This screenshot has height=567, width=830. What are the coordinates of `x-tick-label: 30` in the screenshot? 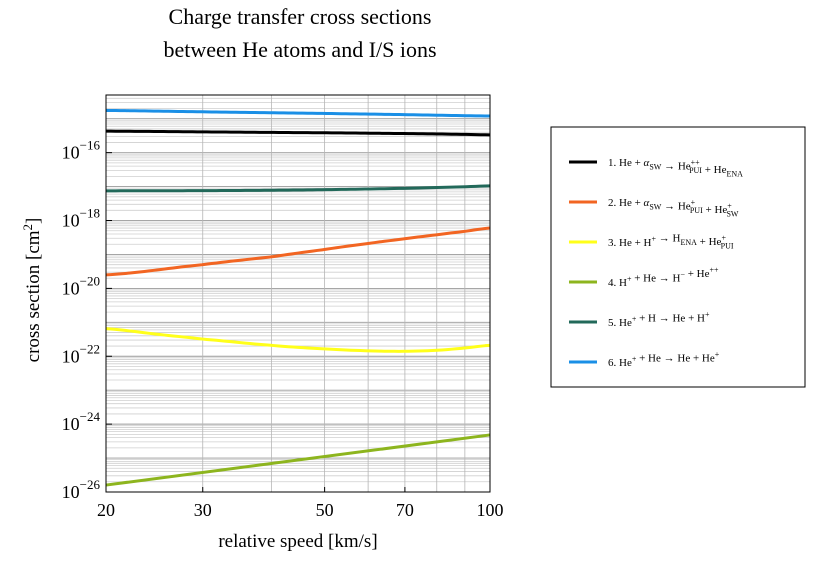 It's located at (203, 510).